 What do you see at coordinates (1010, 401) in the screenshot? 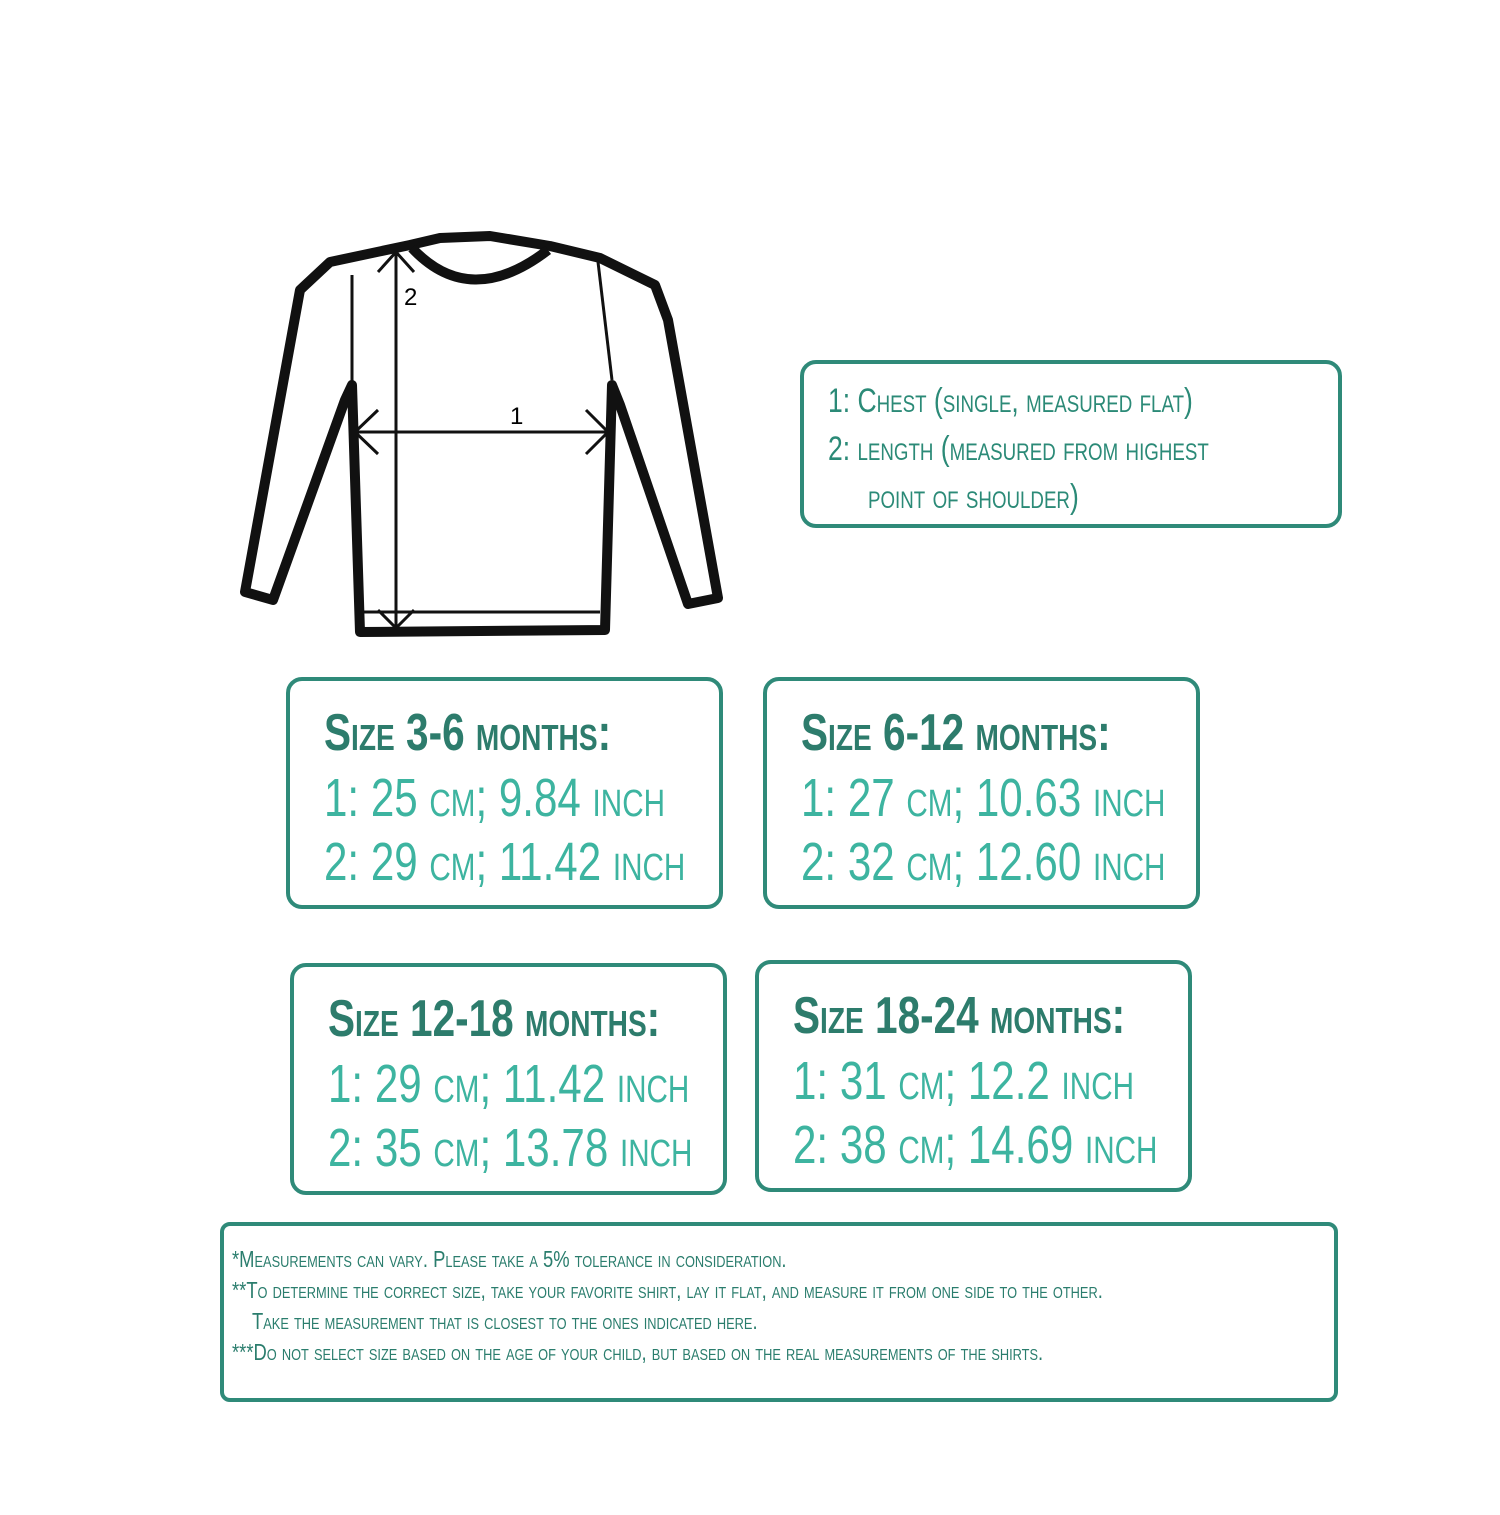
I see `legend-chest: 1: Chest (single, measured flat)` at bounding box center [1010, 401].